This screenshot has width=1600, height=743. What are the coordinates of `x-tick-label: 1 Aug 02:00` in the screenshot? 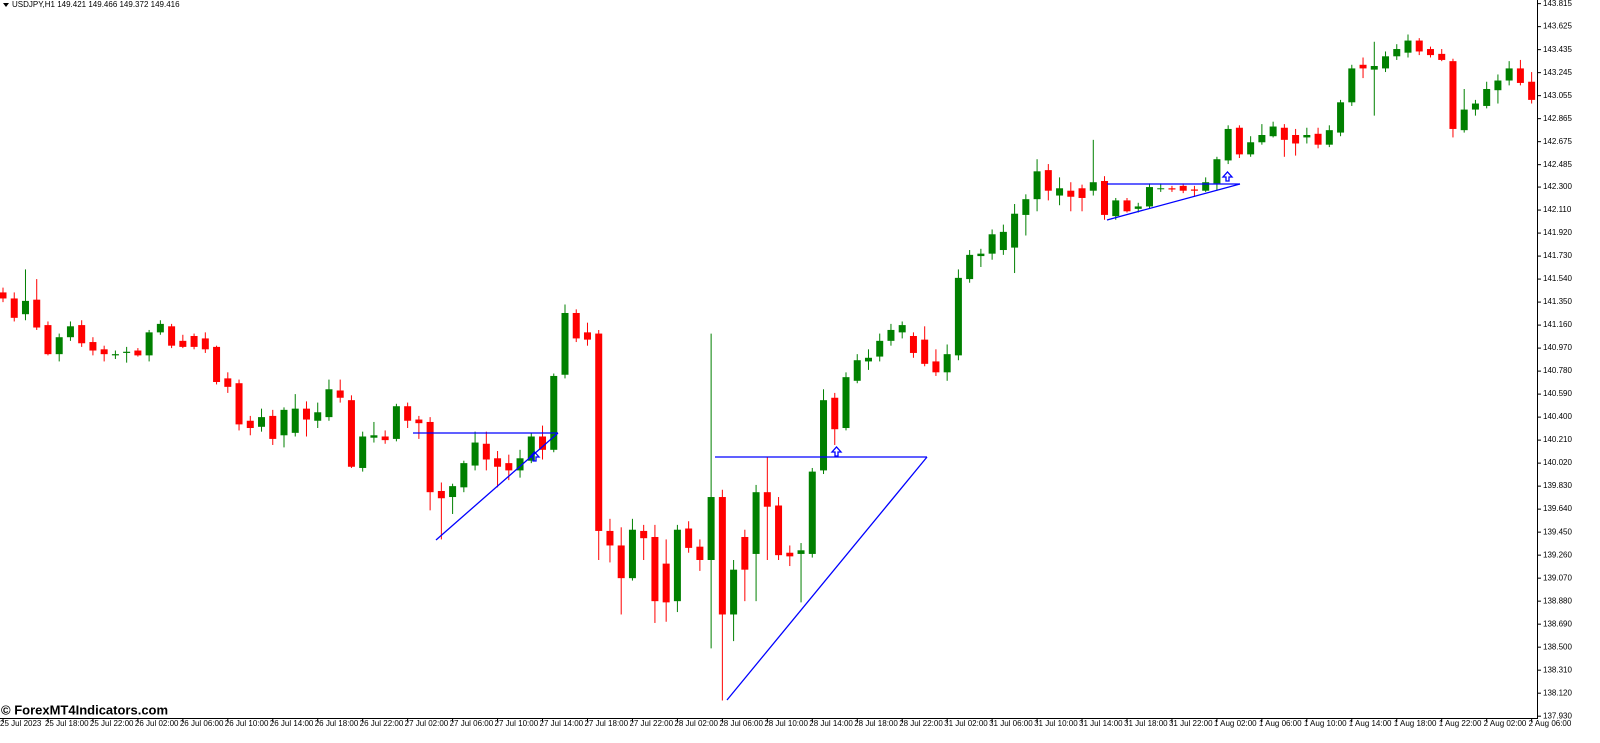 It's located at (1235, 723).